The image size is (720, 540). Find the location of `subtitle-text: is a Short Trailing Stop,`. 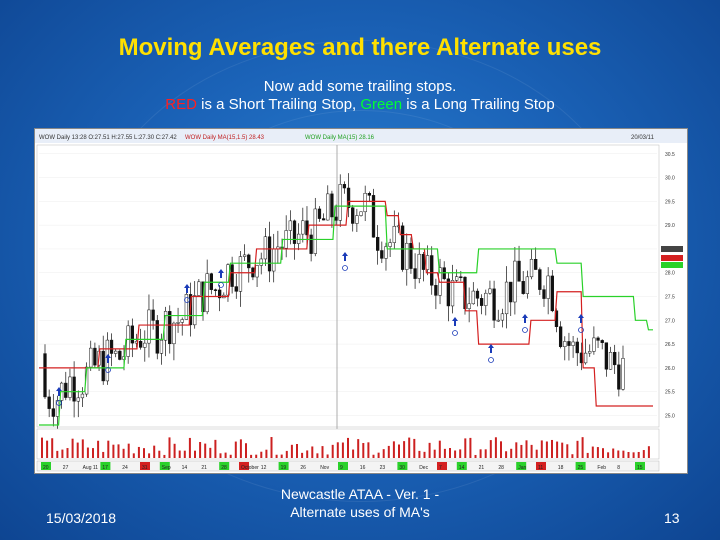

subtitle-text: is a Short Trailing Stop, is located at coordinates (278, 104).